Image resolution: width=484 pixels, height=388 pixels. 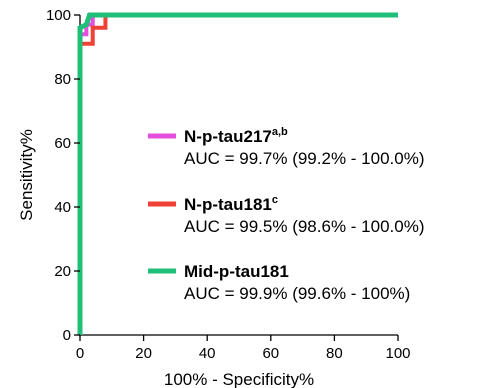 What do you see at coordinates (297, 293) in the screenshot?
I see `legend-auc-label: AUC = 99.9% (99.6% - 100%)` at bounding box center [297, 293].